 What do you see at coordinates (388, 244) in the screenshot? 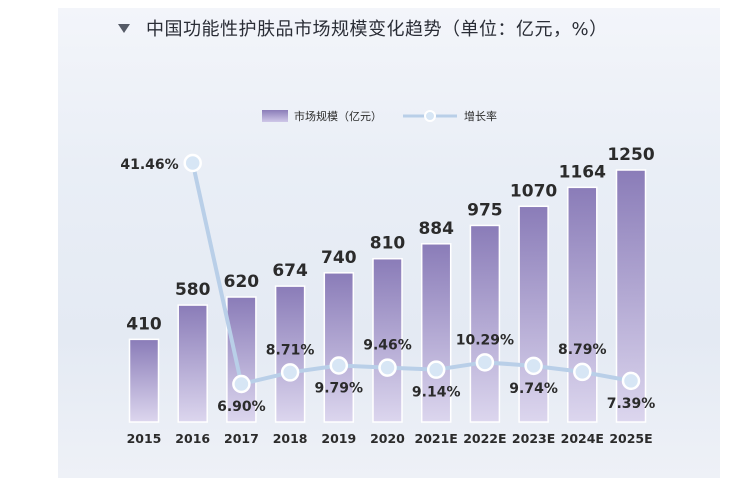
I see `bar-value-label: 810` at bounding box center [388, 244].